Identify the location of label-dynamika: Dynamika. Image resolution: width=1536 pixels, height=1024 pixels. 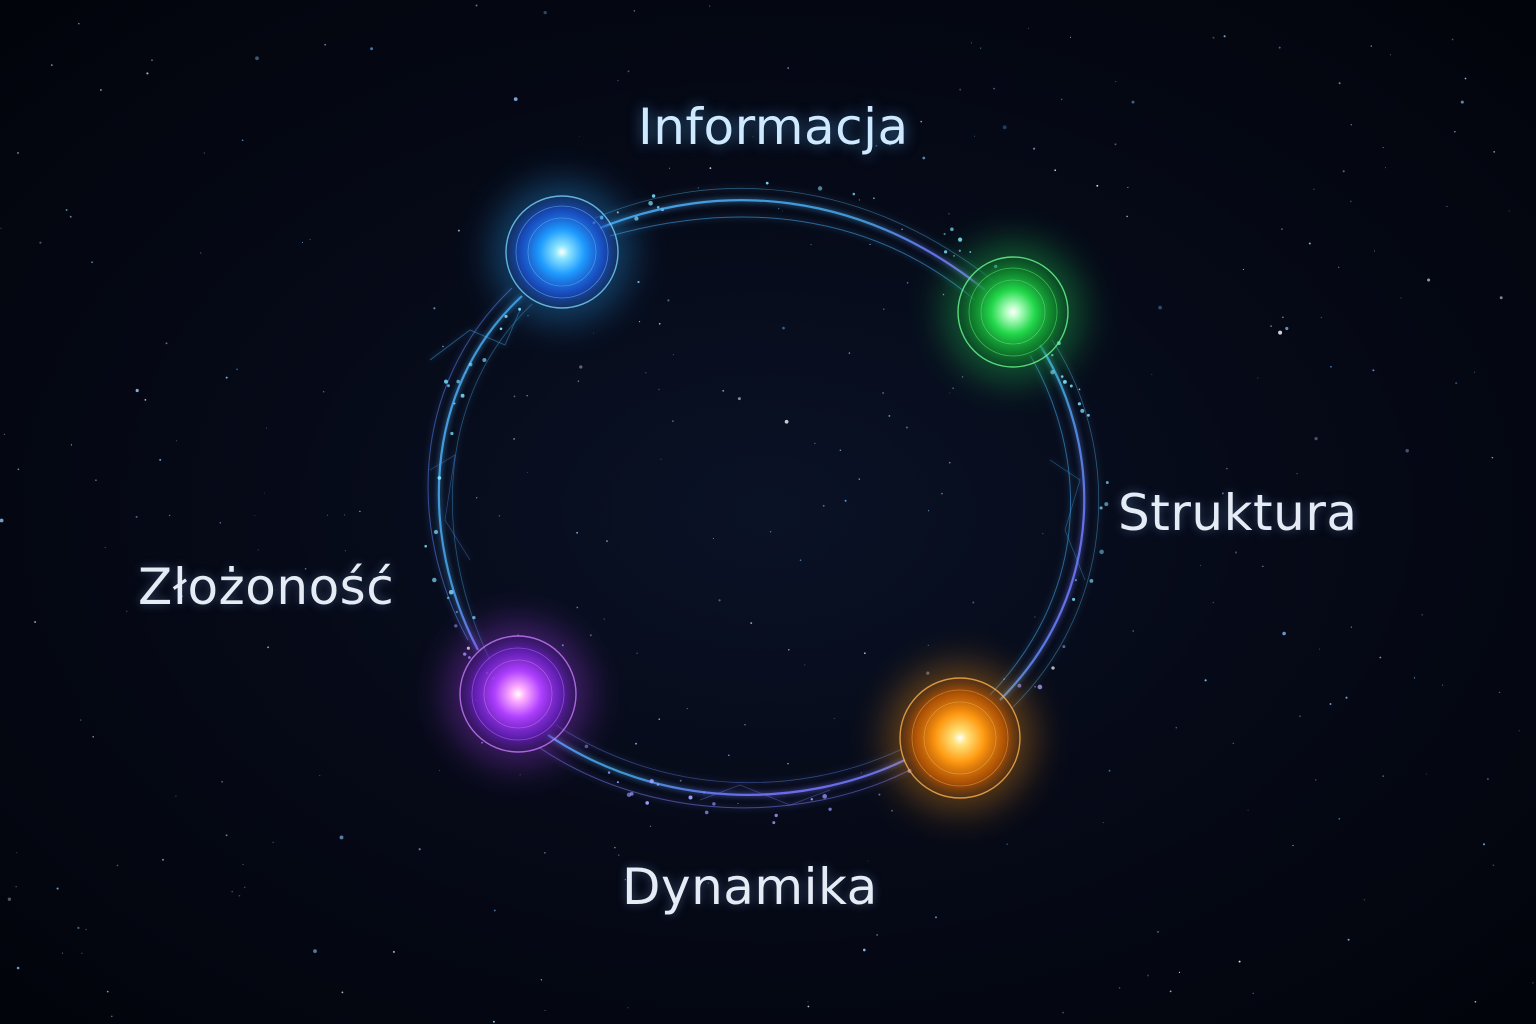
(750, 887).